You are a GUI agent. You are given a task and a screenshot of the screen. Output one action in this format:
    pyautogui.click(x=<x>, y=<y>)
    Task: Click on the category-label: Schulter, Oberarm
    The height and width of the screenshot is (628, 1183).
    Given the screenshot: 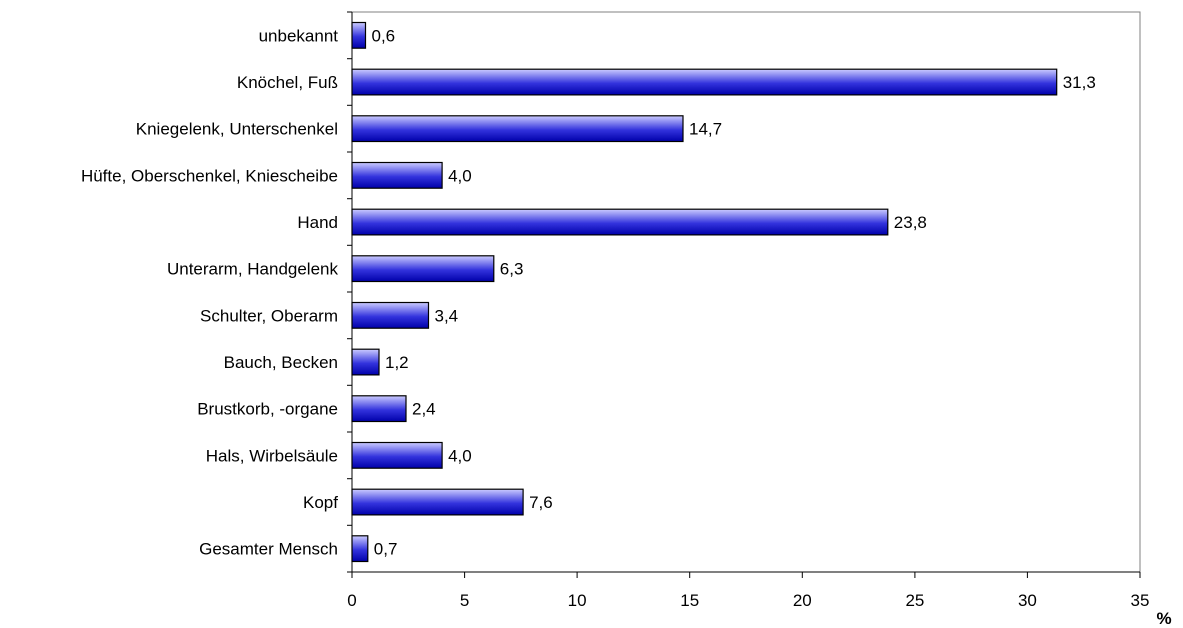 What is the action you would take?
    pyautogui.click(x=269, y=315)
    